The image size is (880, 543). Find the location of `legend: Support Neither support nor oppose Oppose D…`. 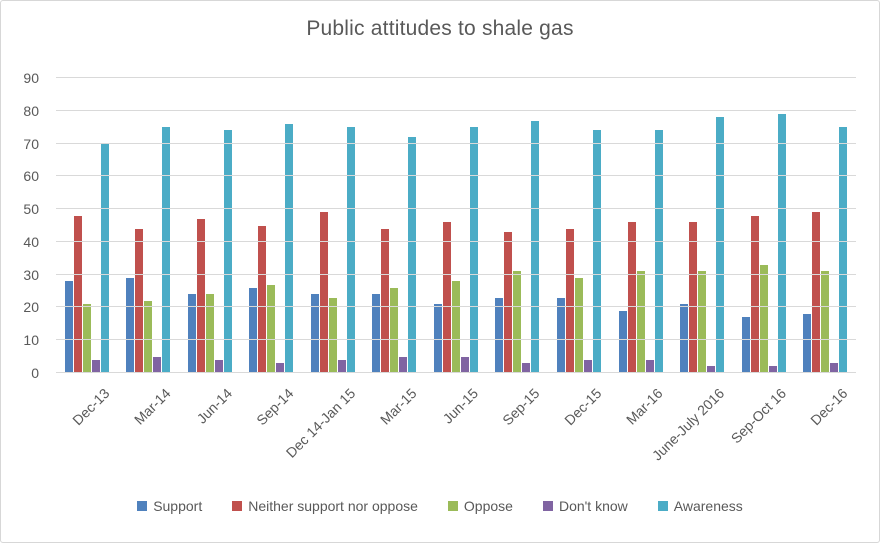

legend: Support Neither support nor oppose Oppose D… is located at coordinates (440, 506).